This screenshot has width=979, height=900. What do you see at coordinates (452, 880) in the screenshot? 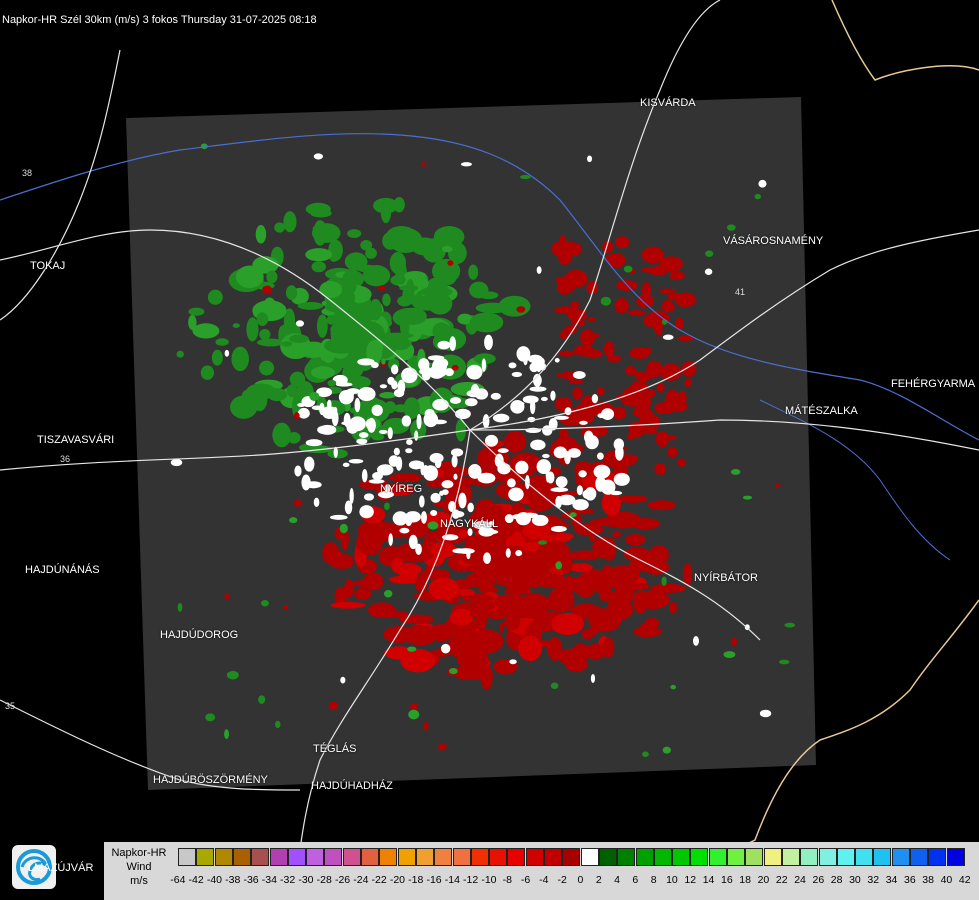
I see `legend-tick-label: -14` at bounding box center [452, 880].